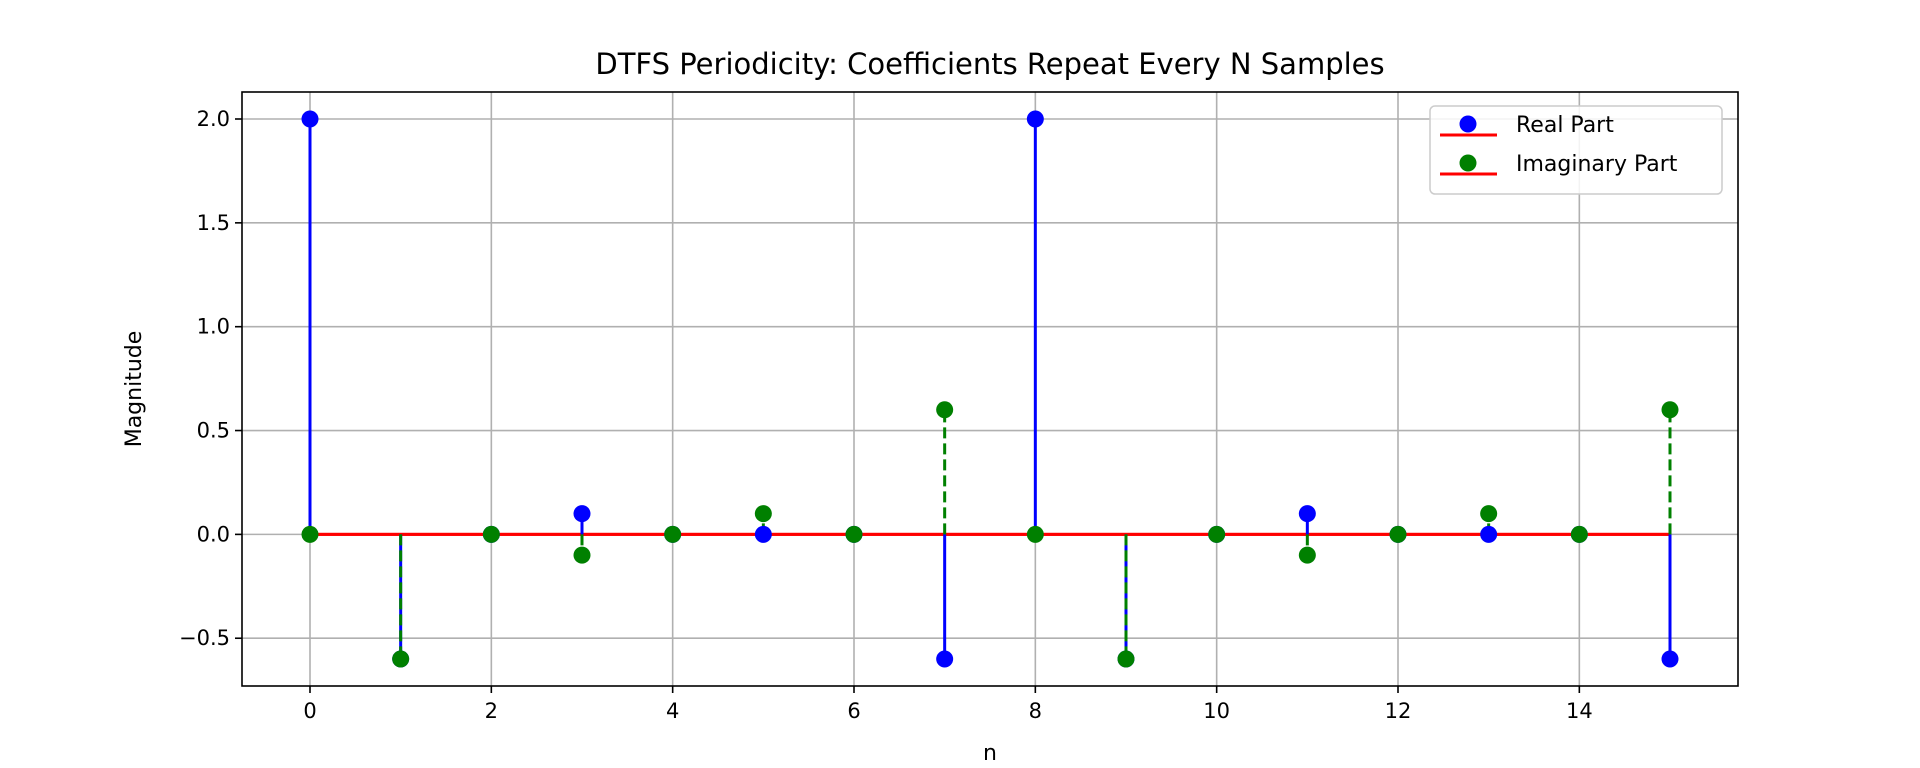 Image resolution: width=1920 pixels, height=768 pixels. What do you see at coordinates (948, 704) in the screenshot?
I see `x-axis-ticks: 0 2 4 6 8 10 12 14` at bounding box center [948, 704].